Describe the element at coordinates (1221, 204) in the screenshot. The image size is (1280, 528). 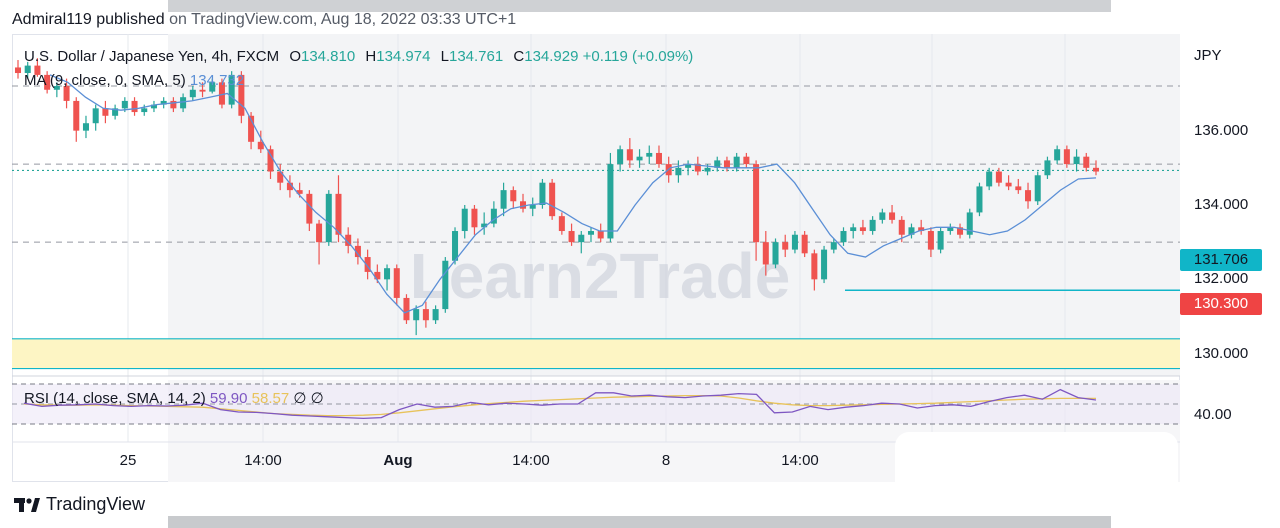
I see `price-tick-label: 134.000` at that location.